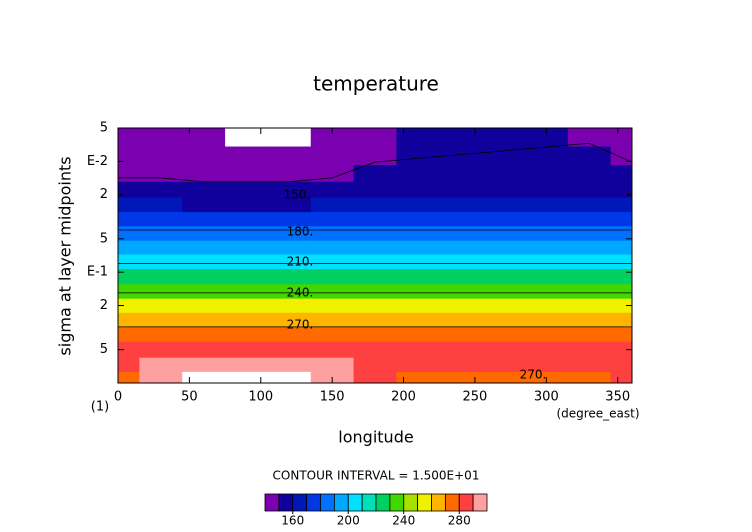 This screenshot has height=532, width=752. Describe the element at coordinates (97, 272) in the screenshot. I see `y-tick-label: E-1` at that location.